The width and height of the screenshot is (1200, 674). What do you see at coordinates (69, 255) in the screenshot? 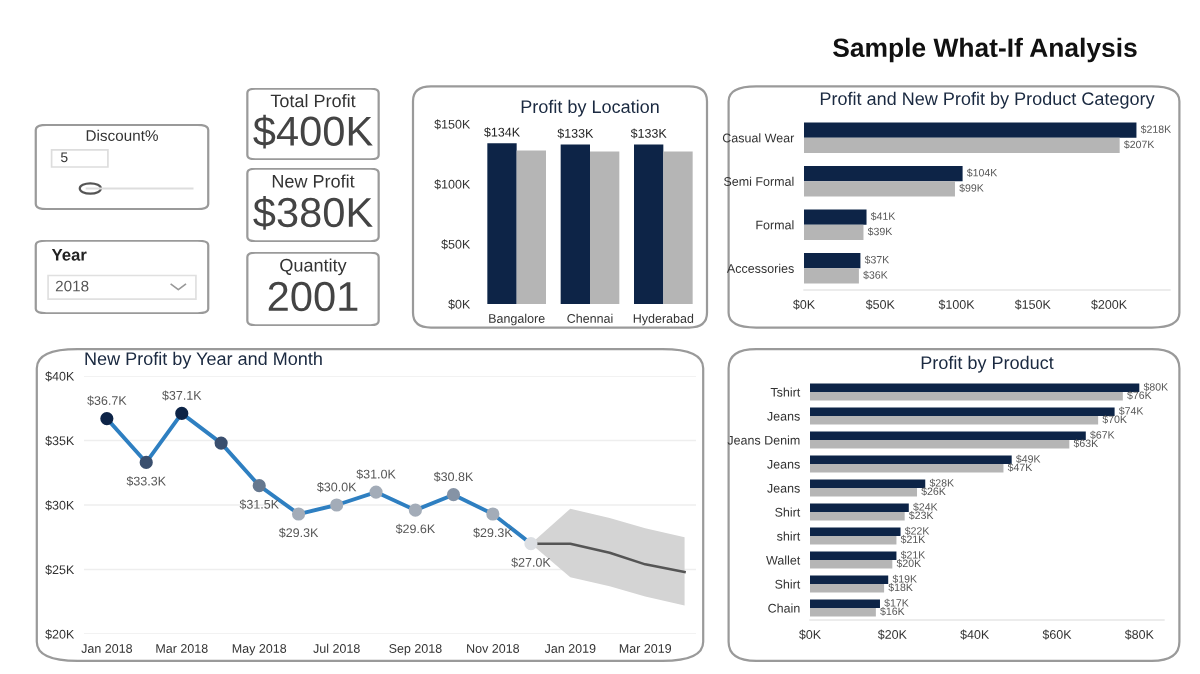
I see `text: Year` at bounding box center [69, 255].